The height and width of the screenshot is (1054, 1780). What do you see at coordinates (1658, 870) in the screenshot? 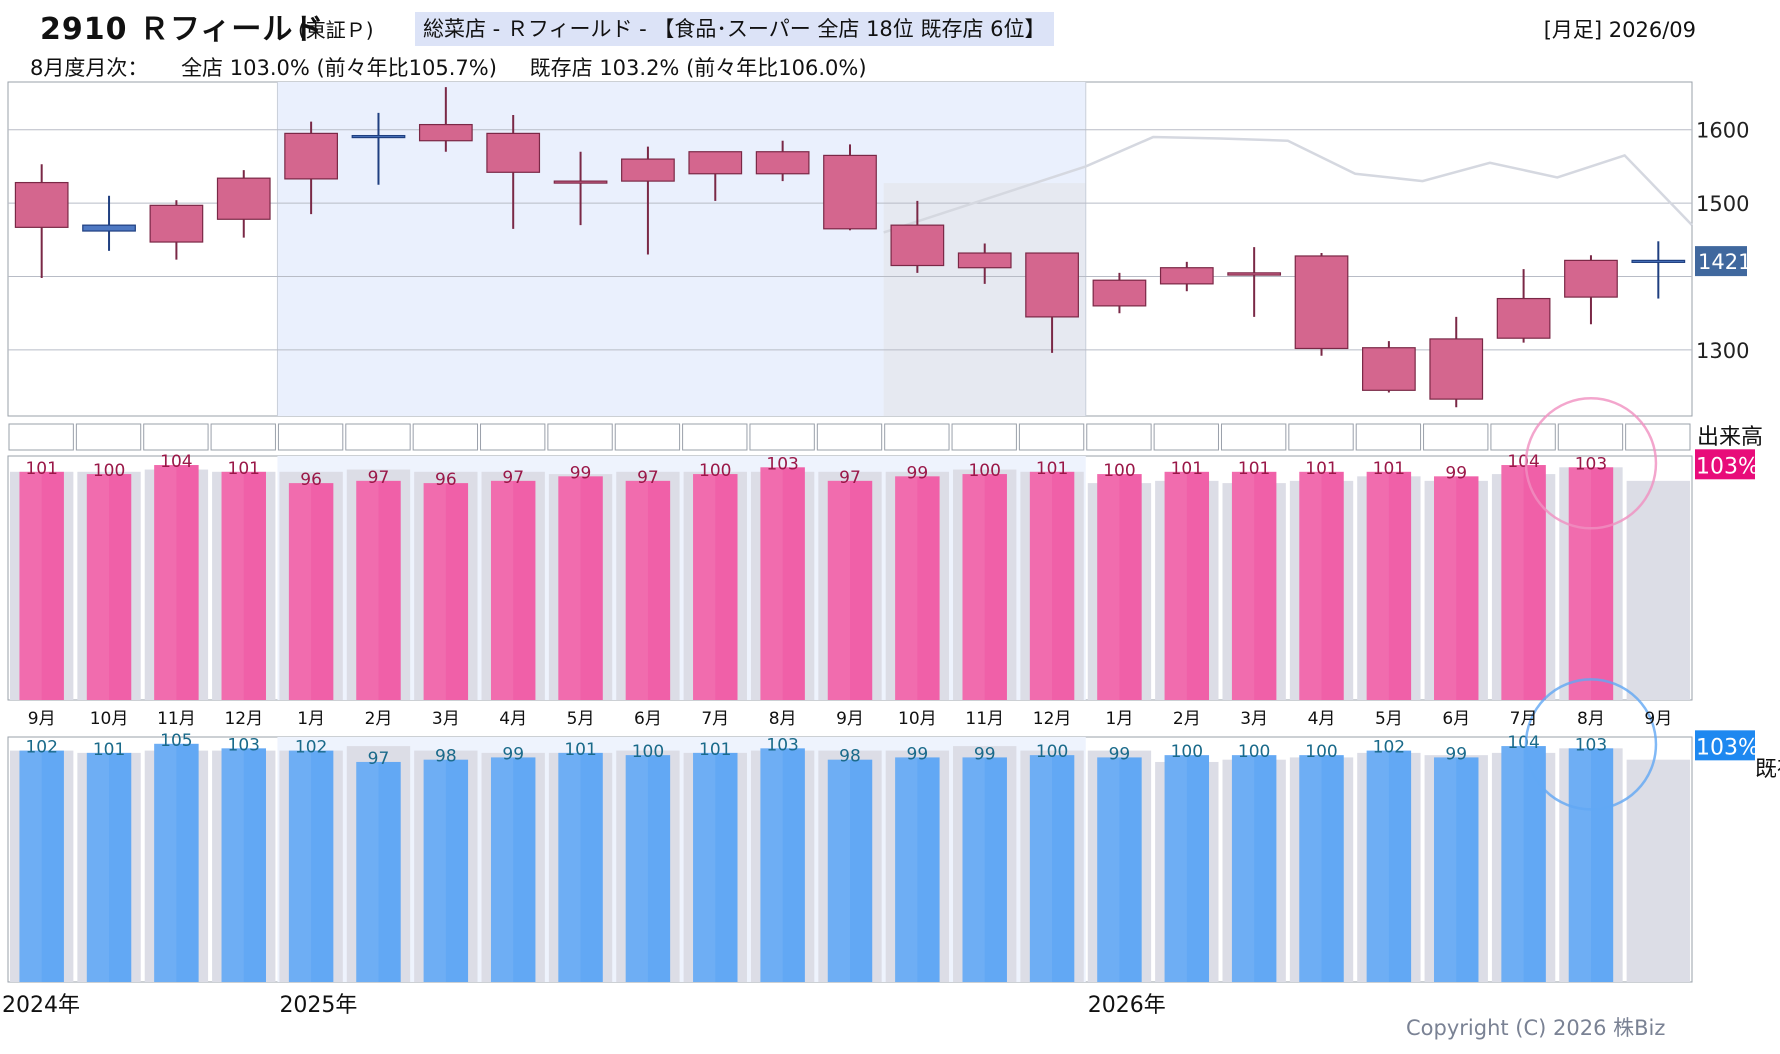
I see `existing-store-prev-bar` at bounding box center [1658, 870].